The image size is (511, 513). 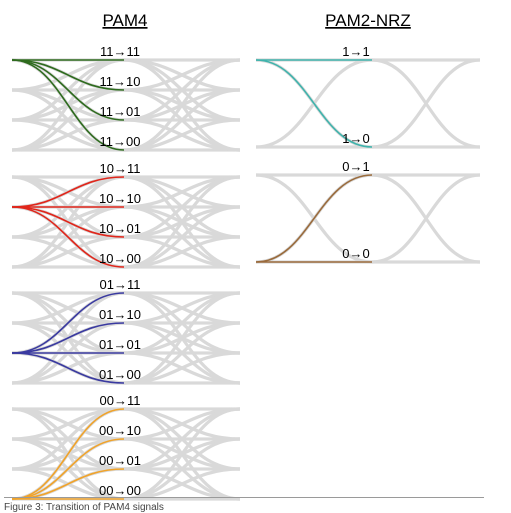 What do you see at coordinates (120, 168) in the screenshot?
I see `pam4-transition-label: 10→11` at bounding box center [120, 168].